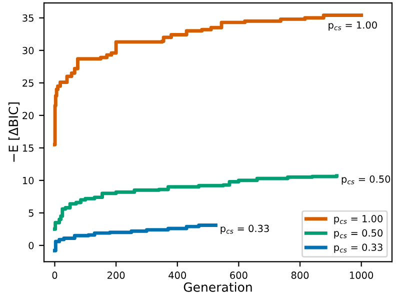 This screenshot has width=400, height=294. What do you see at coordinates (177, 275) in the screenshot?
I see `x-tick-label: 400` at bounding box center [177, 275].